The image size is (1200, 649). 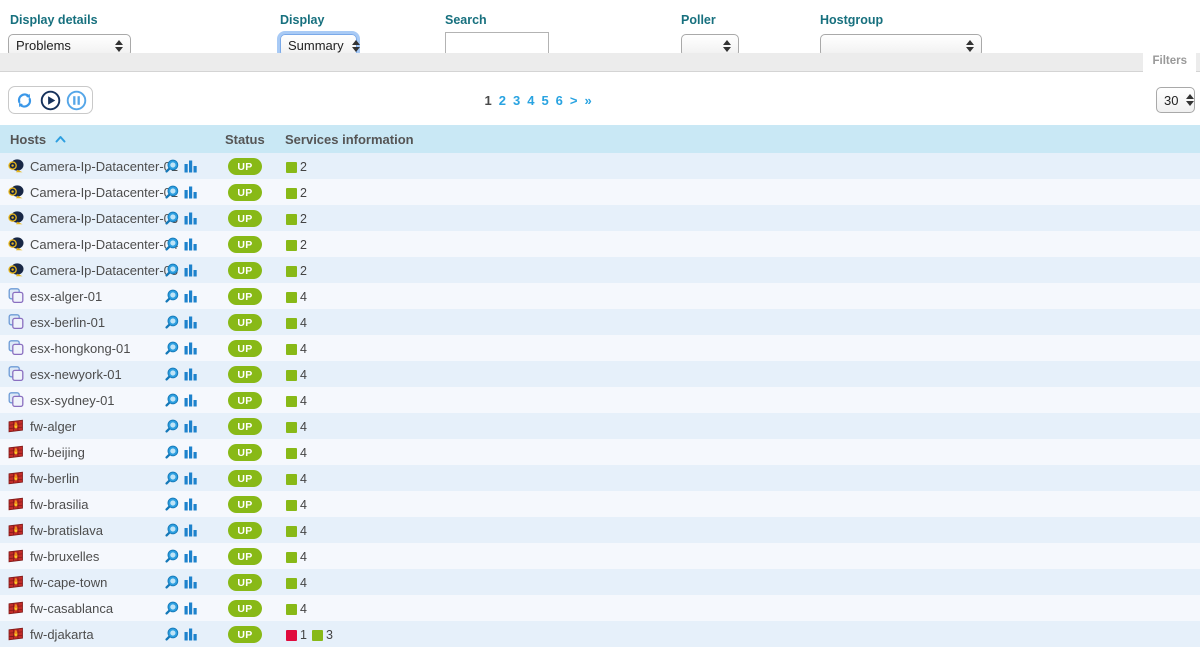 What do you see at coordinates (104, 244) in the screenshot?
I see `host-name-link: Camera-Ip-Datacenter-04` at bounding box center [104, 244].